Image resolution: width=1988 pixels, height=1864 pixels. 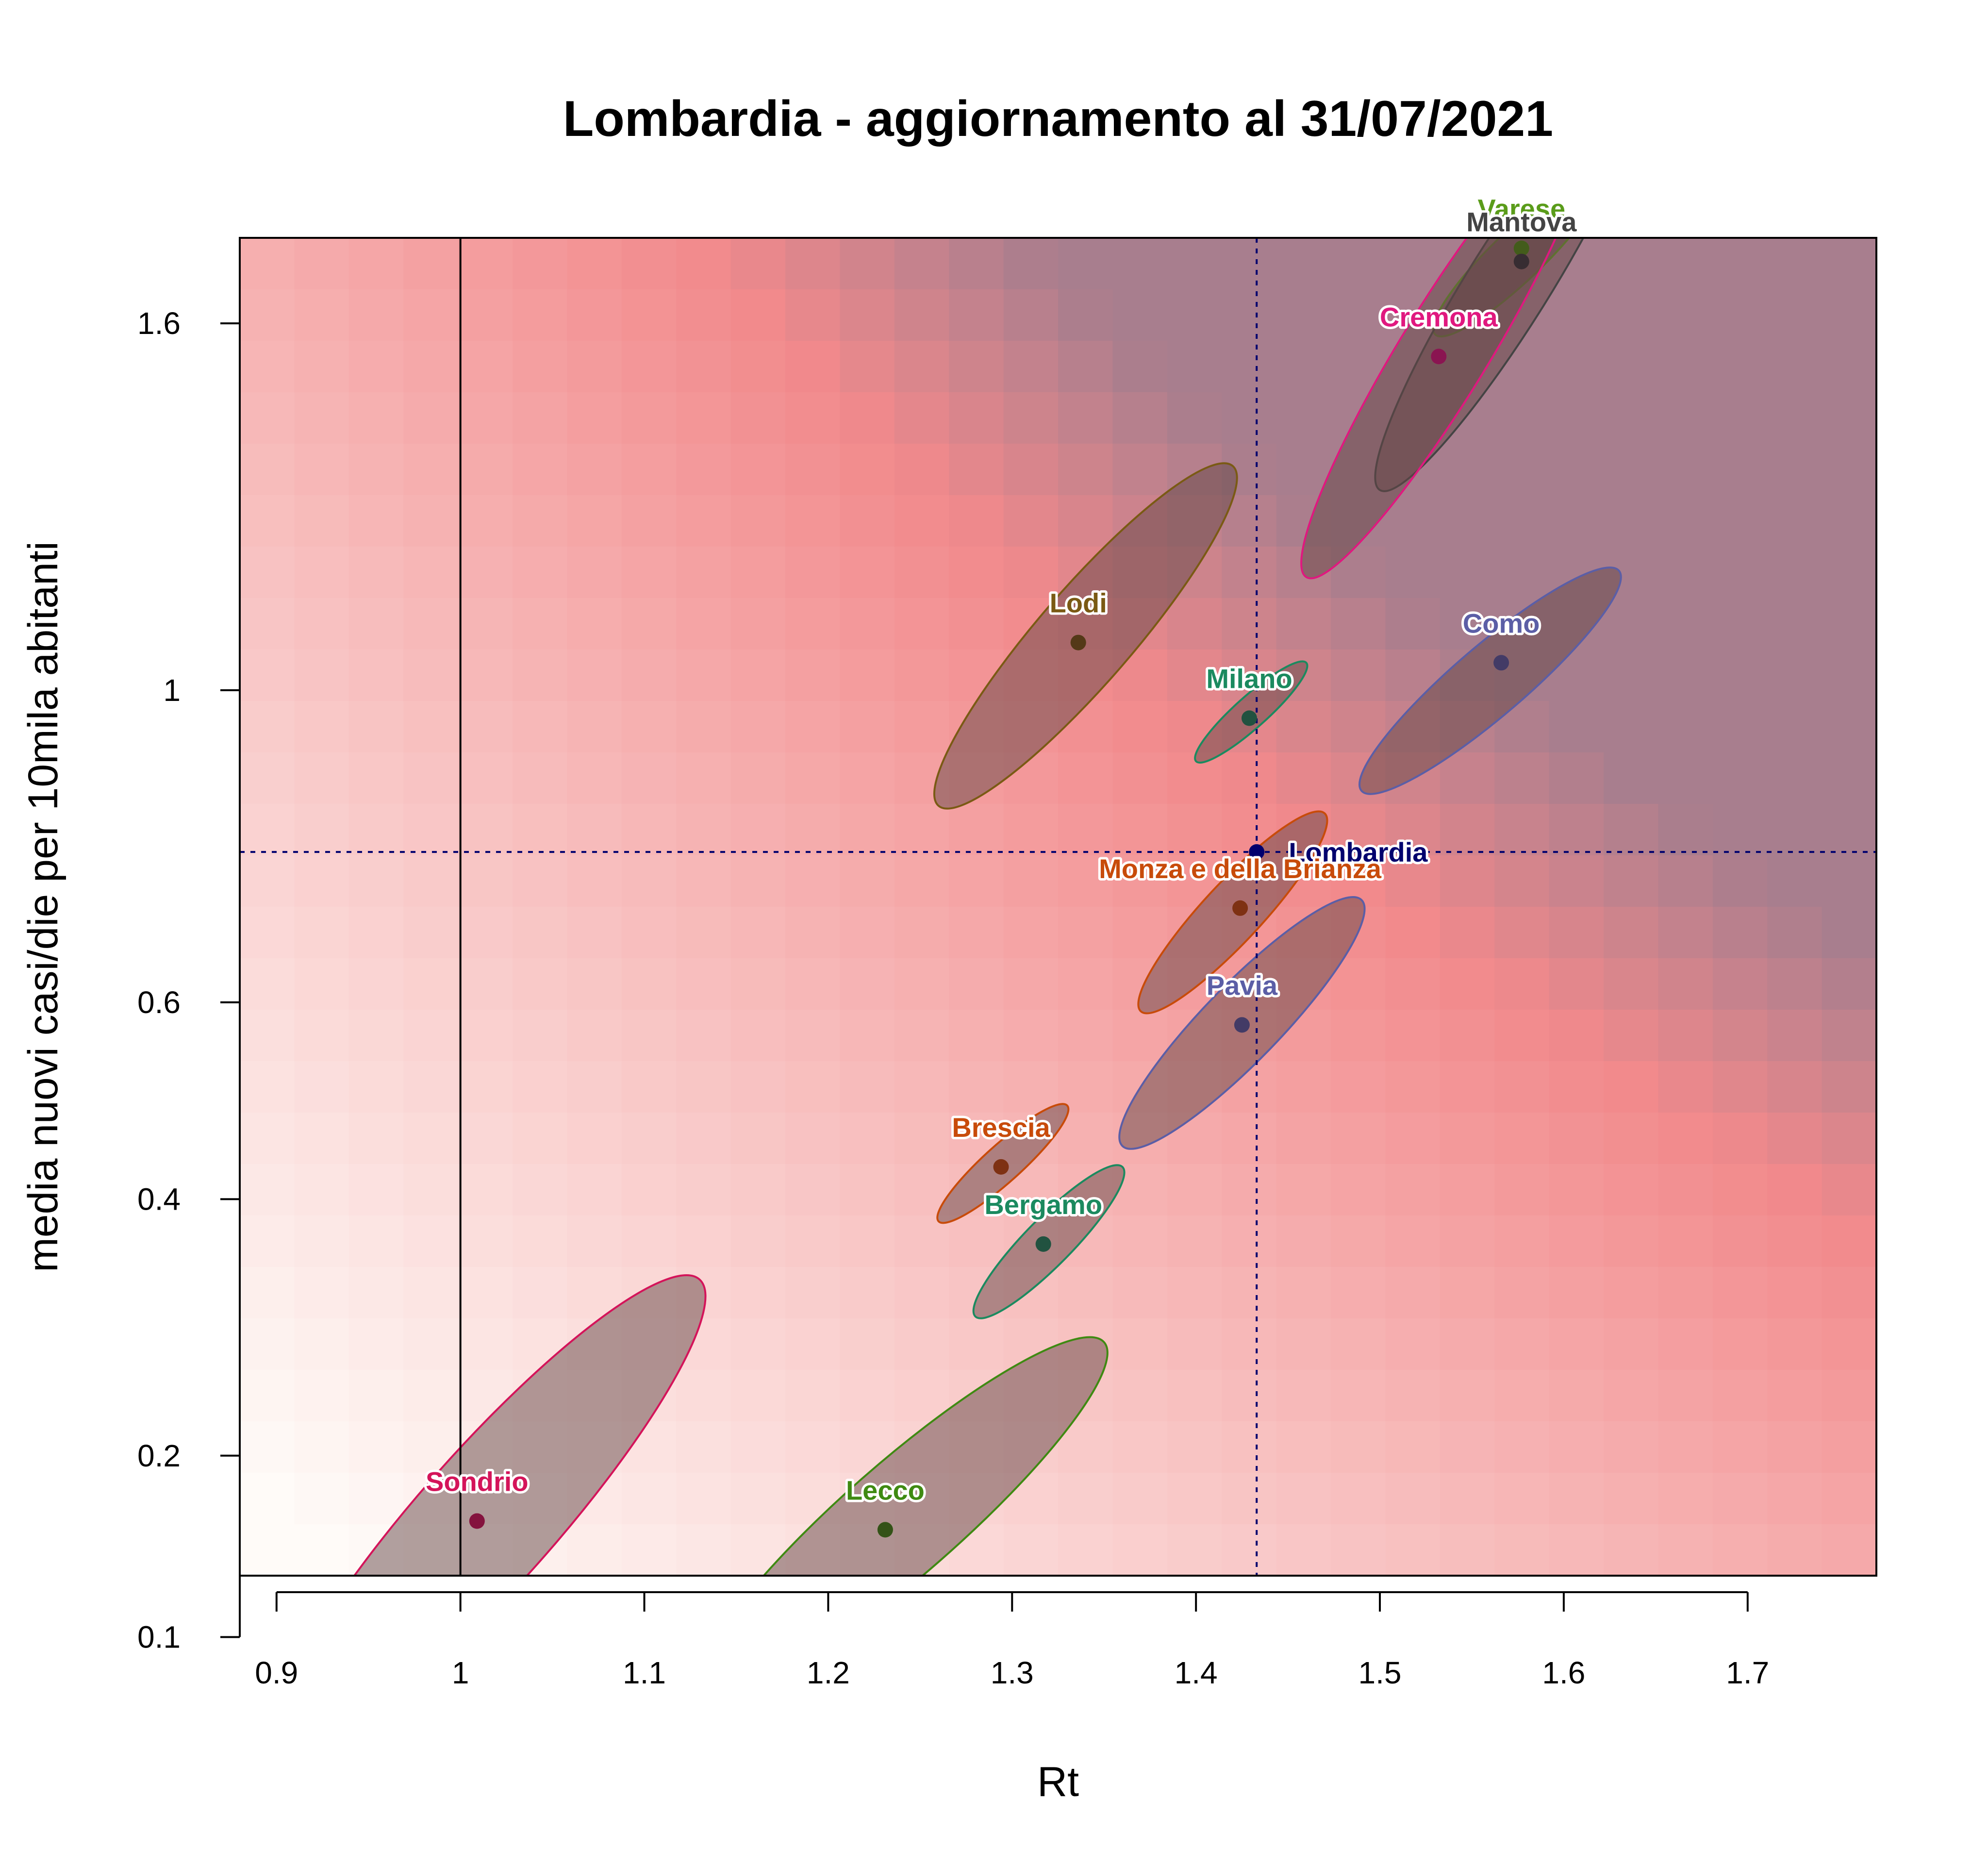 What do you see at coordinates (902, 1456) in the screenshot?
I see `ellipse-lecco` at bounding box center [902, 1456].